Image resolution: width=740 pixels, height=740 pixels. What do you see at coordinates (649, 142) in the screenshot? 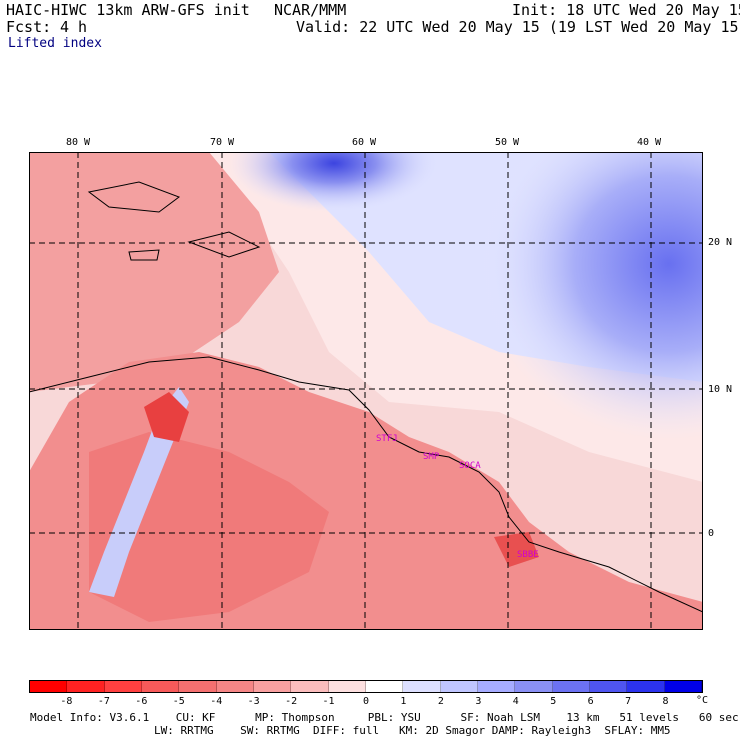
I see `lon-label-40w: 40 W` at bounding box center [649, 142].